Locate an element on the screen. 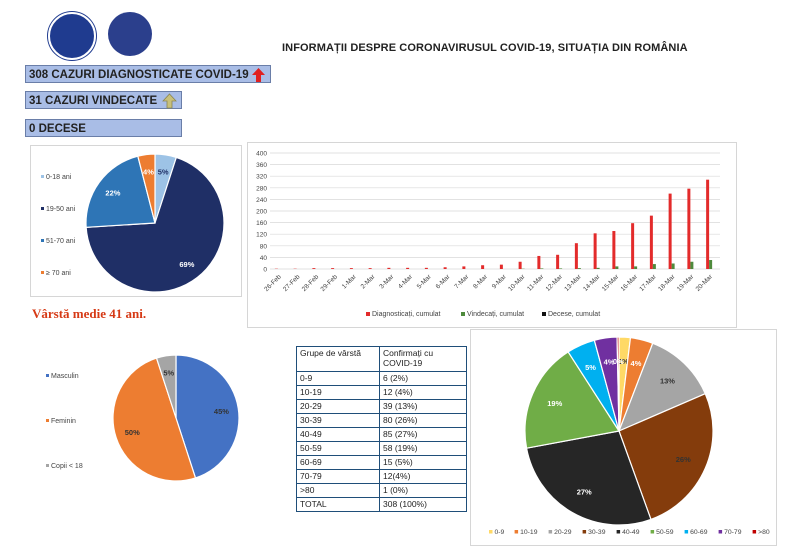 This screenshot has width=791, height=546. deaths-box: 0 DECESE is located at coordinates (103, 128).